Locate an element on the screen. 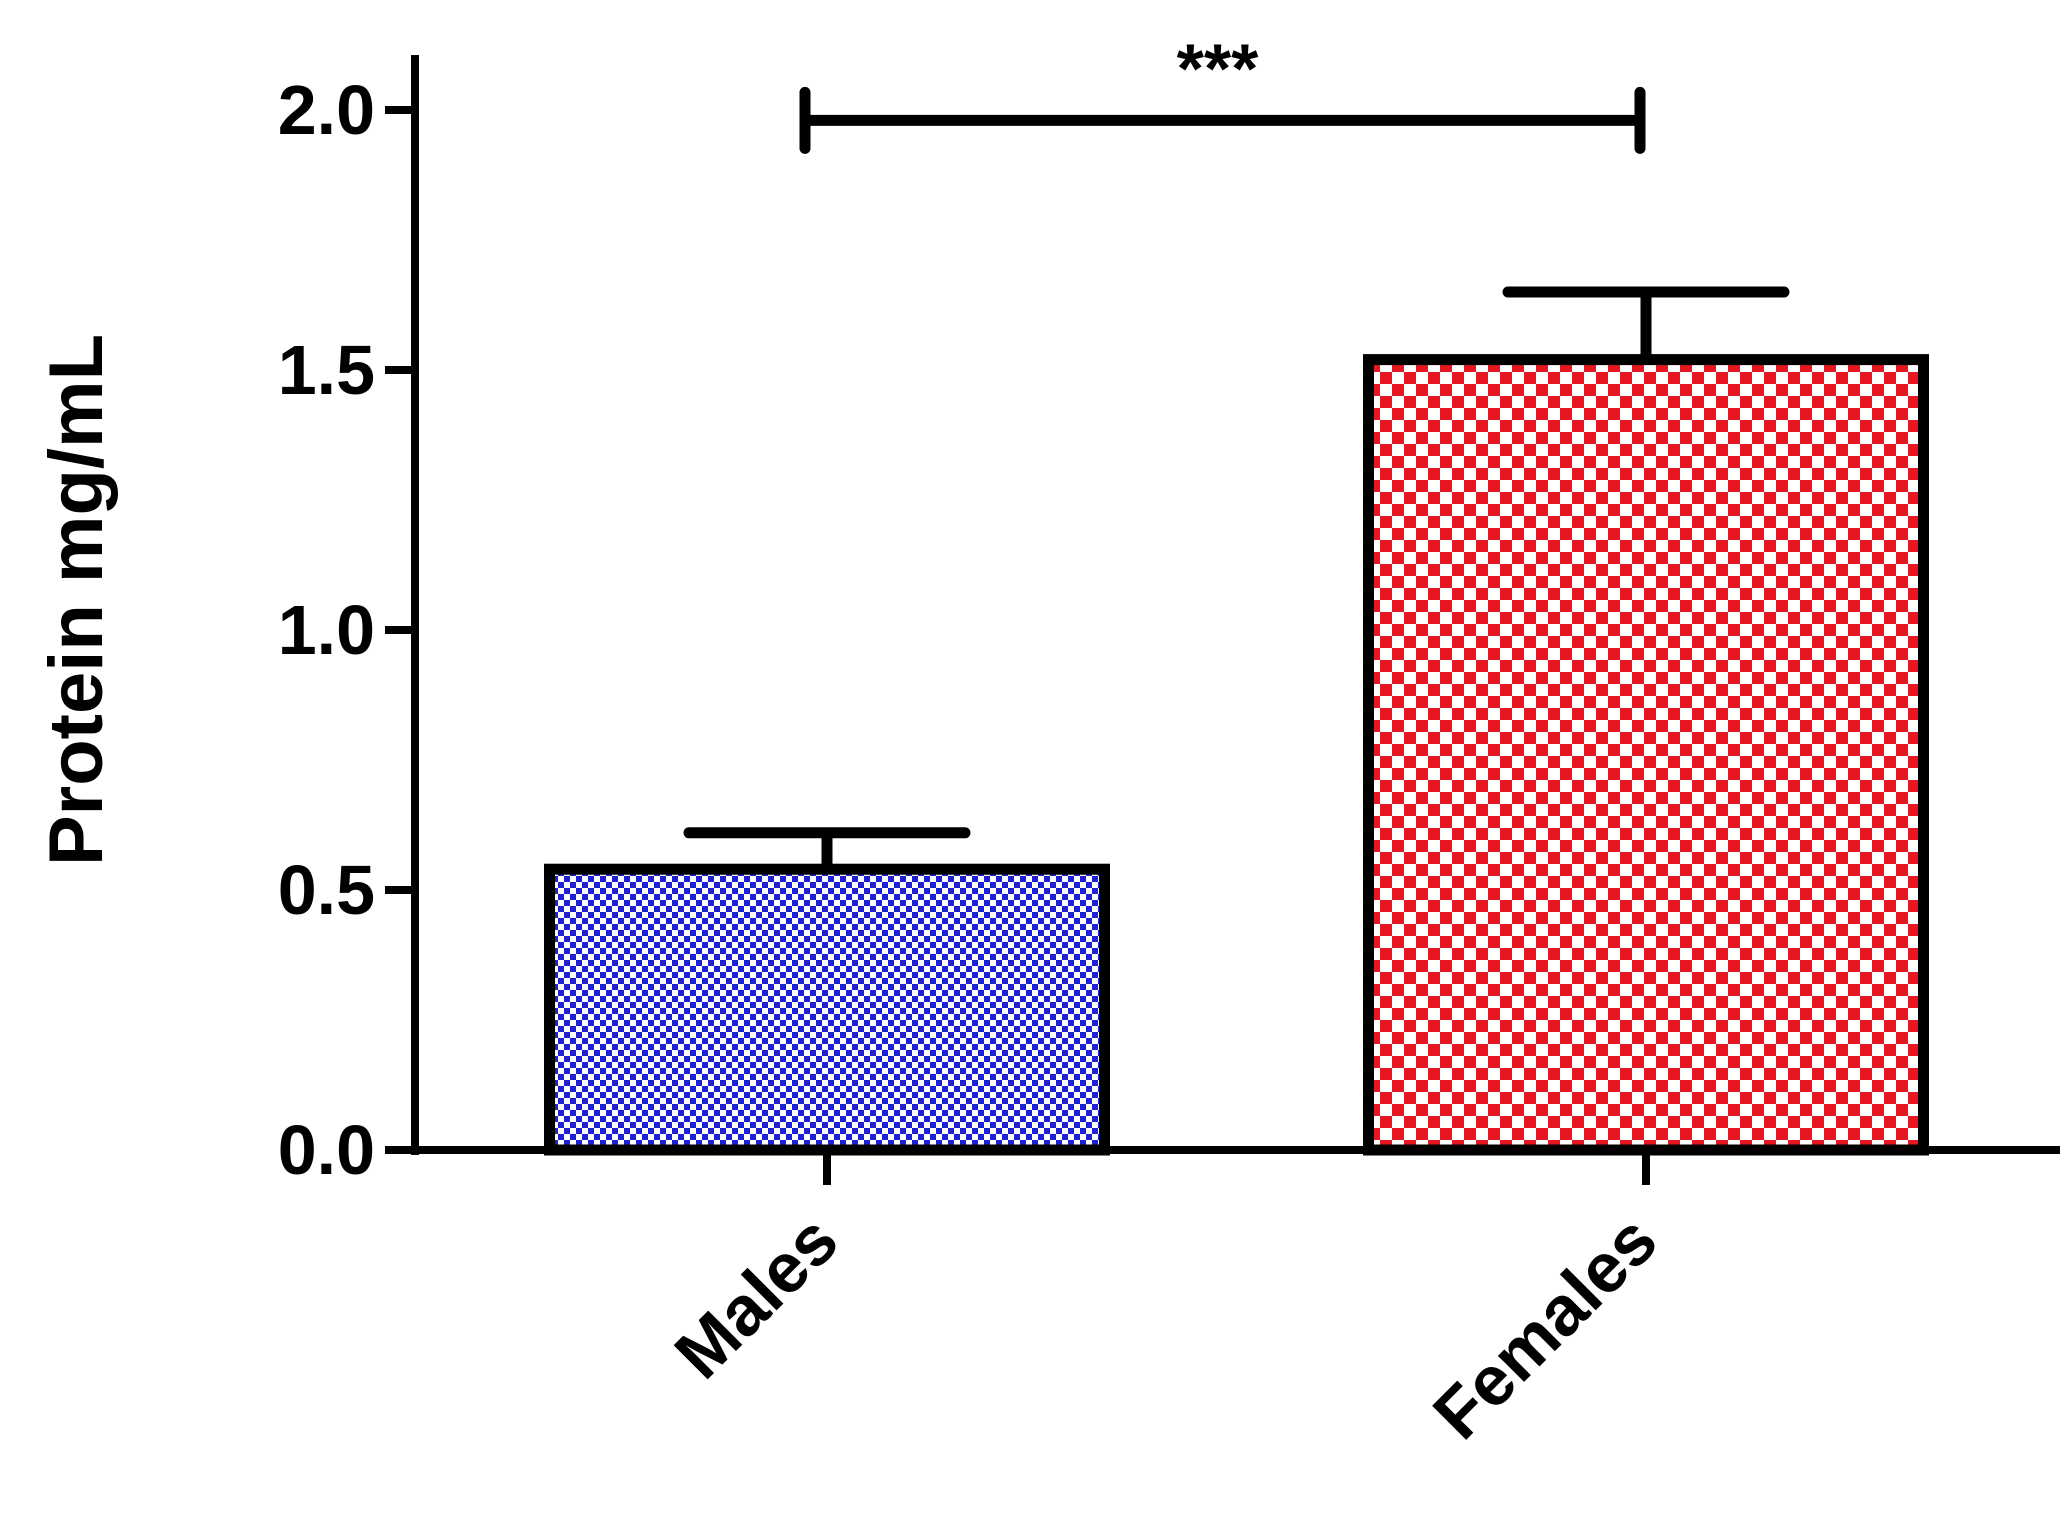  y-tick-label: 1.5 is located at coordinates (326, 370).